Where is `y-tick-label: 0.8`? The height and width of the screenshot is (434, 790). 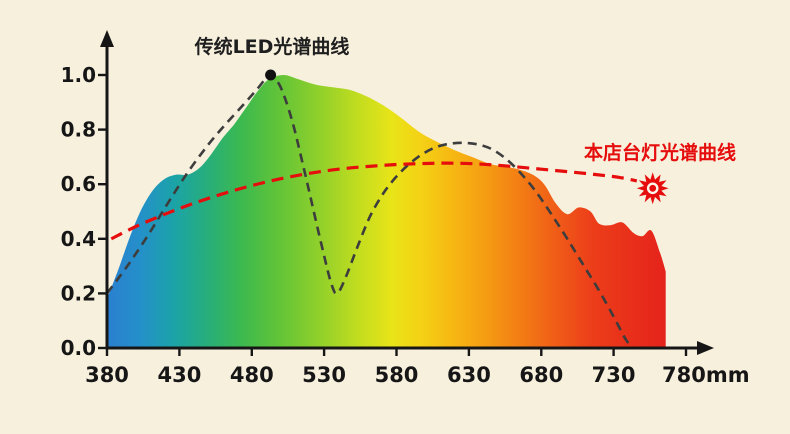
y-tick-label: 0.8 is located at coordinates (78, 130).